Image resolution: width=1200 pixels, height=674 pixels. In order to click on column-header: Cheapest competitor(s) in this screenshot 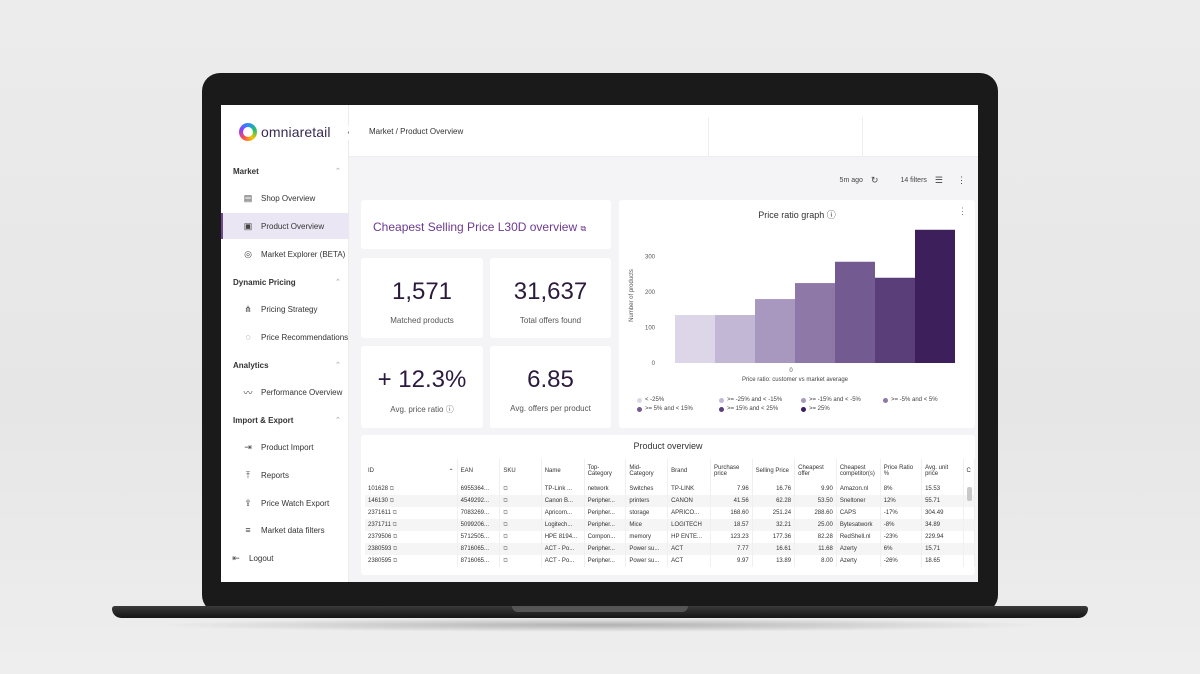, I will do `click(858, 471)`.